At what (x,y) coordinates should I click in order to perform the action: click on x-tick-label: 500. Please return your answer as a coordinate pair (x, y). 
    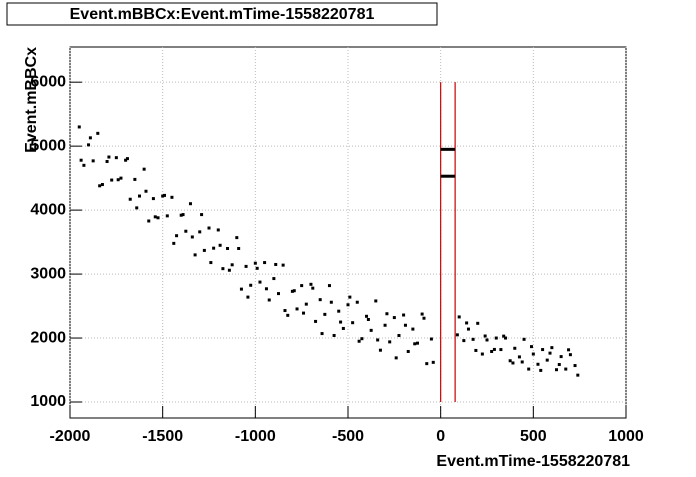
    Looking at the image, I should click on (533, 436).